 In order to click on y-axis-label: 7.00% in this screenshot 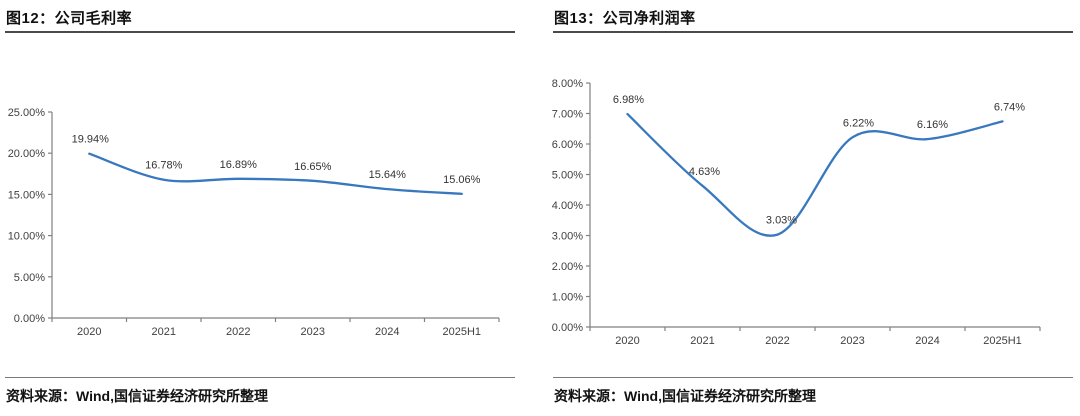, I will do `click(567, 115)`.